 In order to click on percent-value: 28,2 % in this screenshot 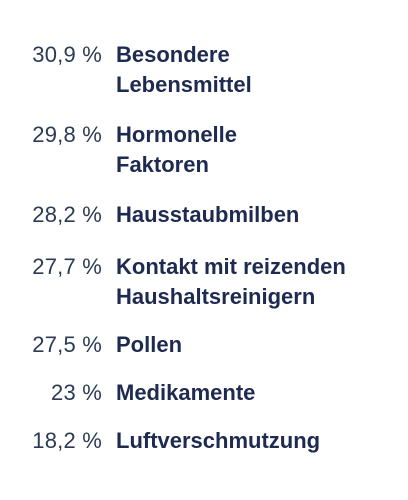, I will do `click(67, 214)`.